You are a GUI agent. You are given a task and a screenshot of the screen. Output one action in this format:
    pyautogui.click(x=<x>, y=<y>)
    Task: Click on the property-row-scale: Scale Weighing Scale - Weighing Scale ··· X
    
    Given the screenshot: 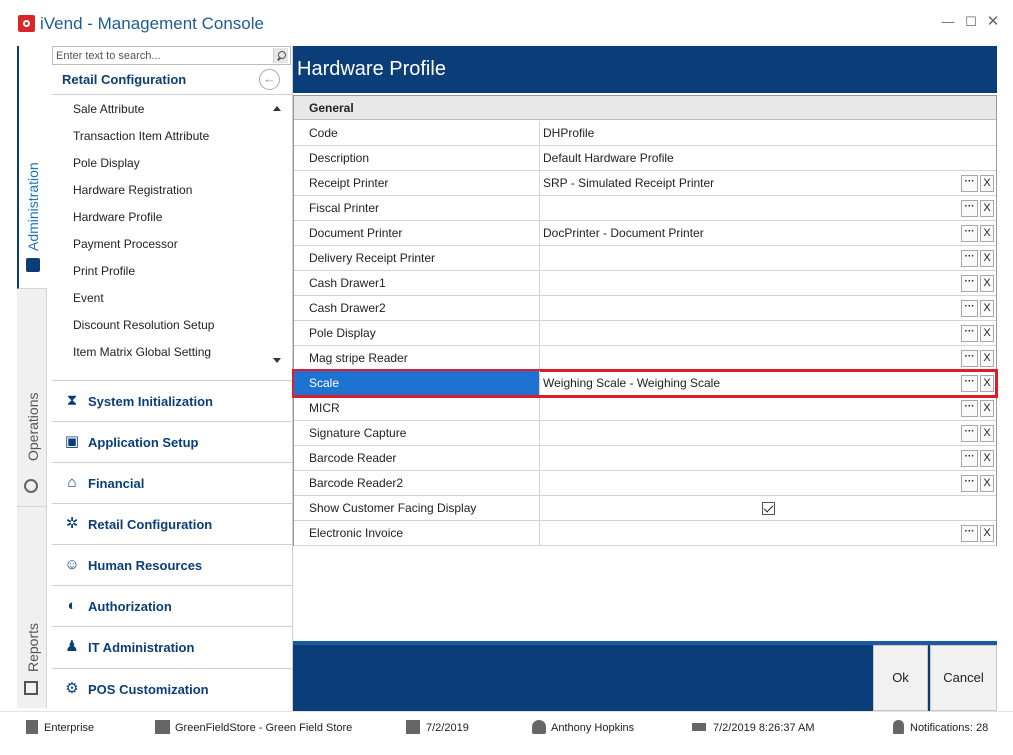 What is the action you would take?
    pyautogui.click(x=645, y=383)
    